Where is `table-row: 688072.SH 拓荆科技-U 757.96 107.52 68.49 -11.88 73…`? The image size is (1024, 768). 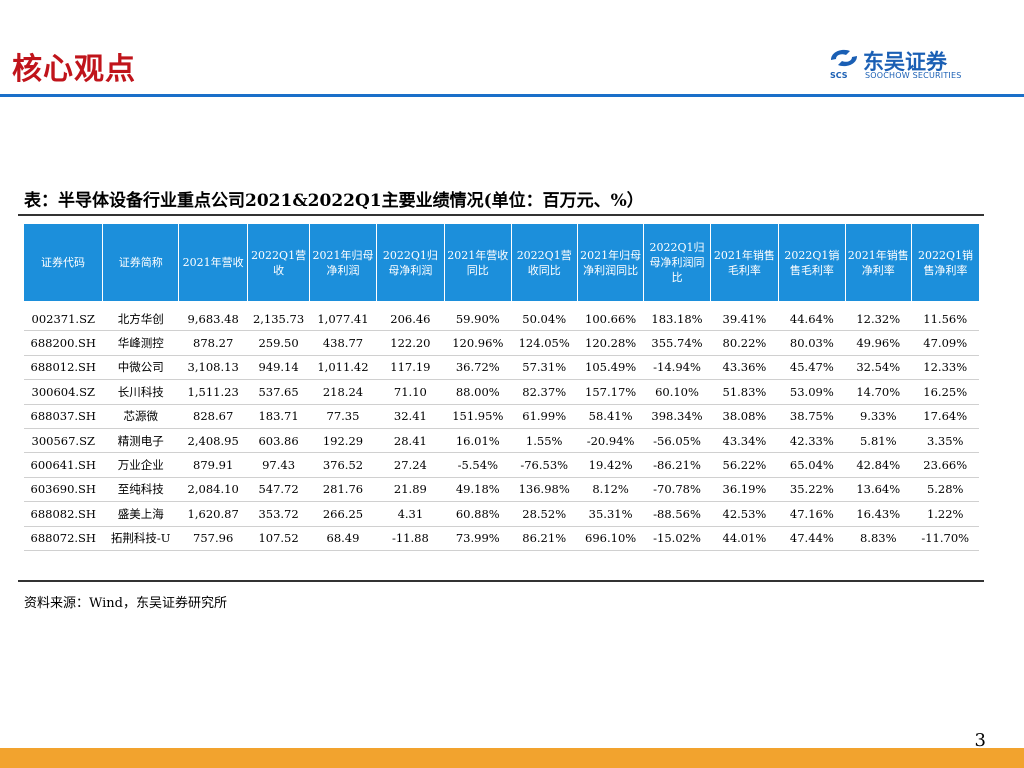
table-row: 688072.SH 拓荆科技-U 757.96 107.52 68.49 -11.88 73… is located at coordinates (501, 538).